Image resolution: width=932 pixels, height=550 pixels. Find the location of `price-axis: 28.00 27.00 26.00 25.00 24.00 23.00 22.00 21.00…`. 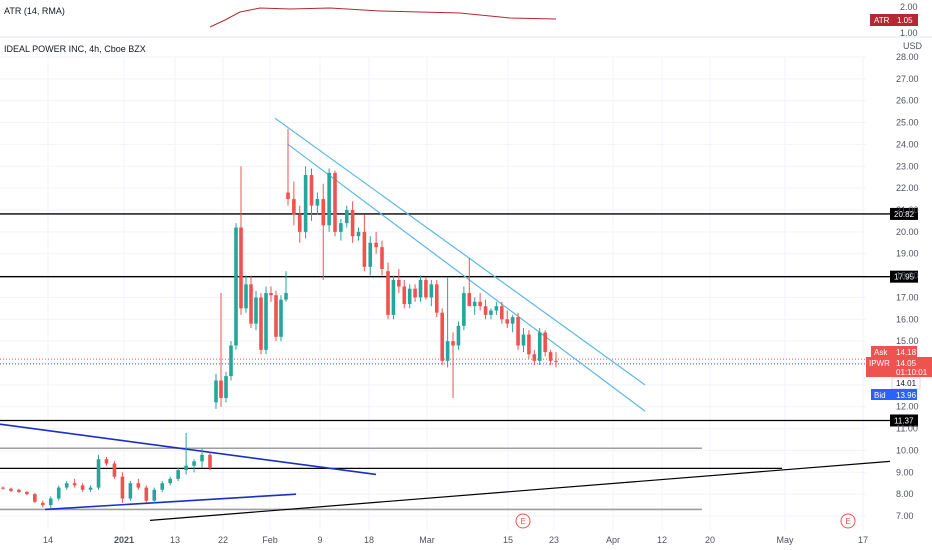

price-axis: 28.00 27.00 26.00 25.00 24.00 23.00 22.00 21.00… is located at coordinates (907, 286).